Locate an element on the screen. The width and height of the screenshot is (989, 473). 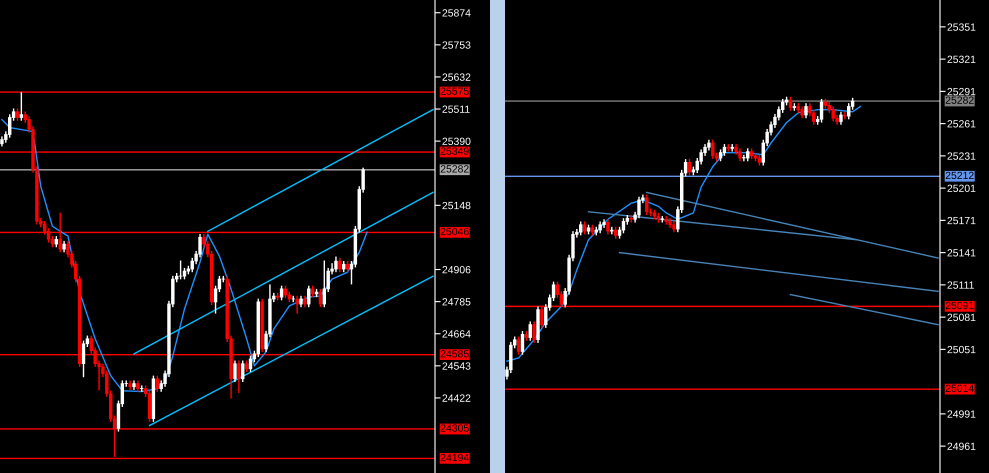
y-tick-label: 24991 is located at coordinates (961, 414).